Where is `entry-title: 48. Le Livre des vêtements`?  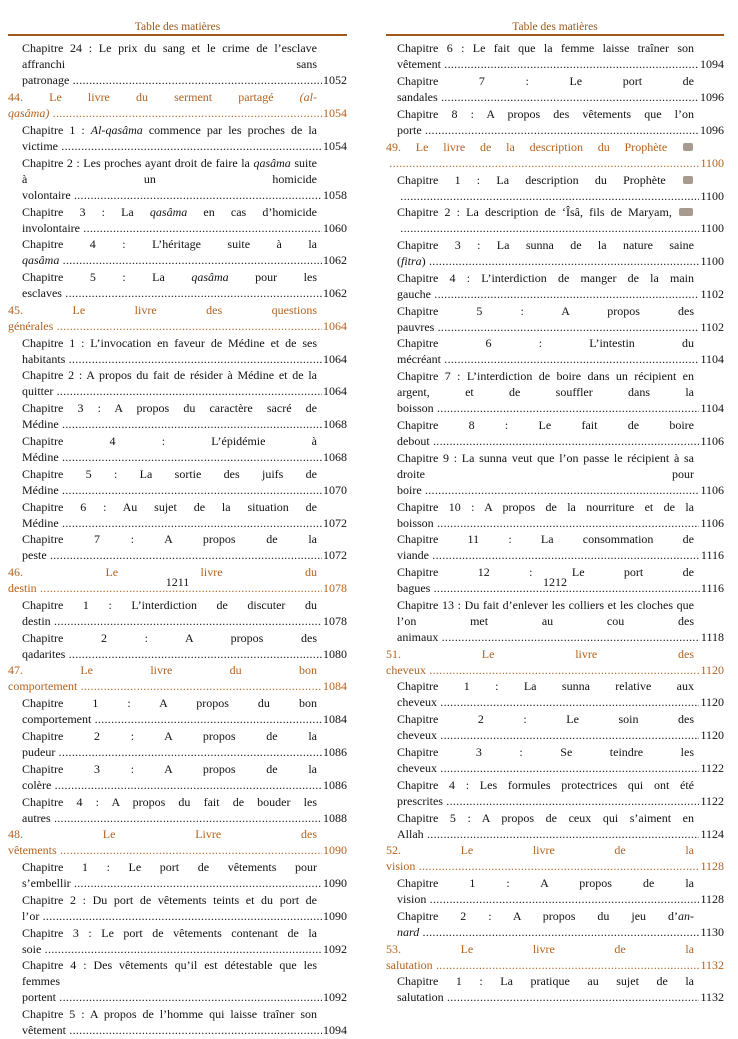 entry-title: 48. Le Livre des vêtements is located at coordinates (177, 842).